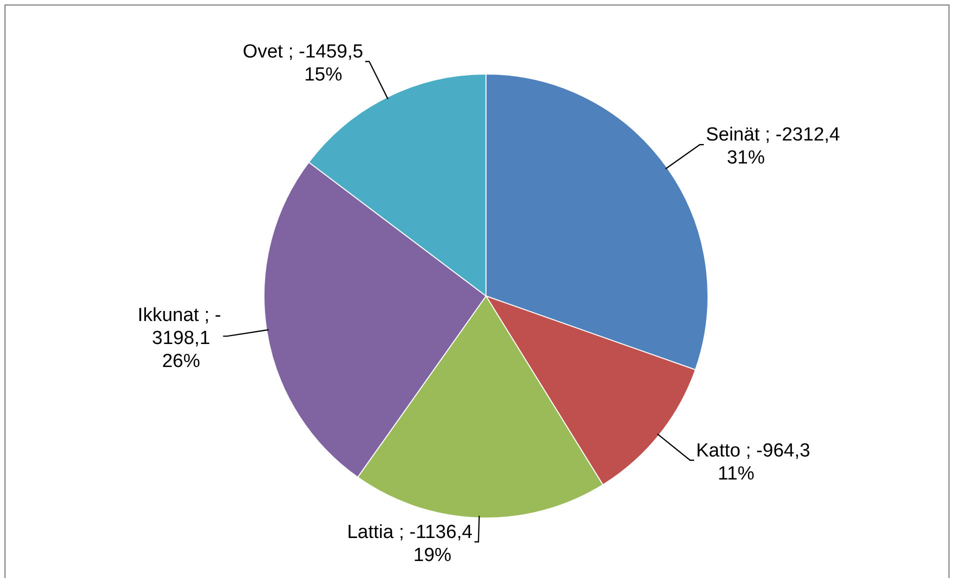  Describe the element at coordinates (773, 146) in the screenshot. I see `slice-label: Seinät ; -2312,4 31%` at that location.